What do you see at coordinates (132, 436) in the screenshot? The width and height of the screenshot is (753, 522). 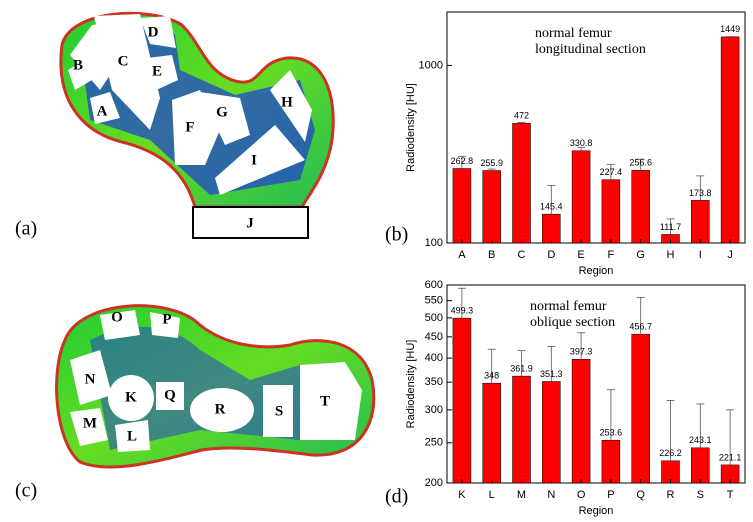 I see `region-label: L` at bounding box center [132, 436].